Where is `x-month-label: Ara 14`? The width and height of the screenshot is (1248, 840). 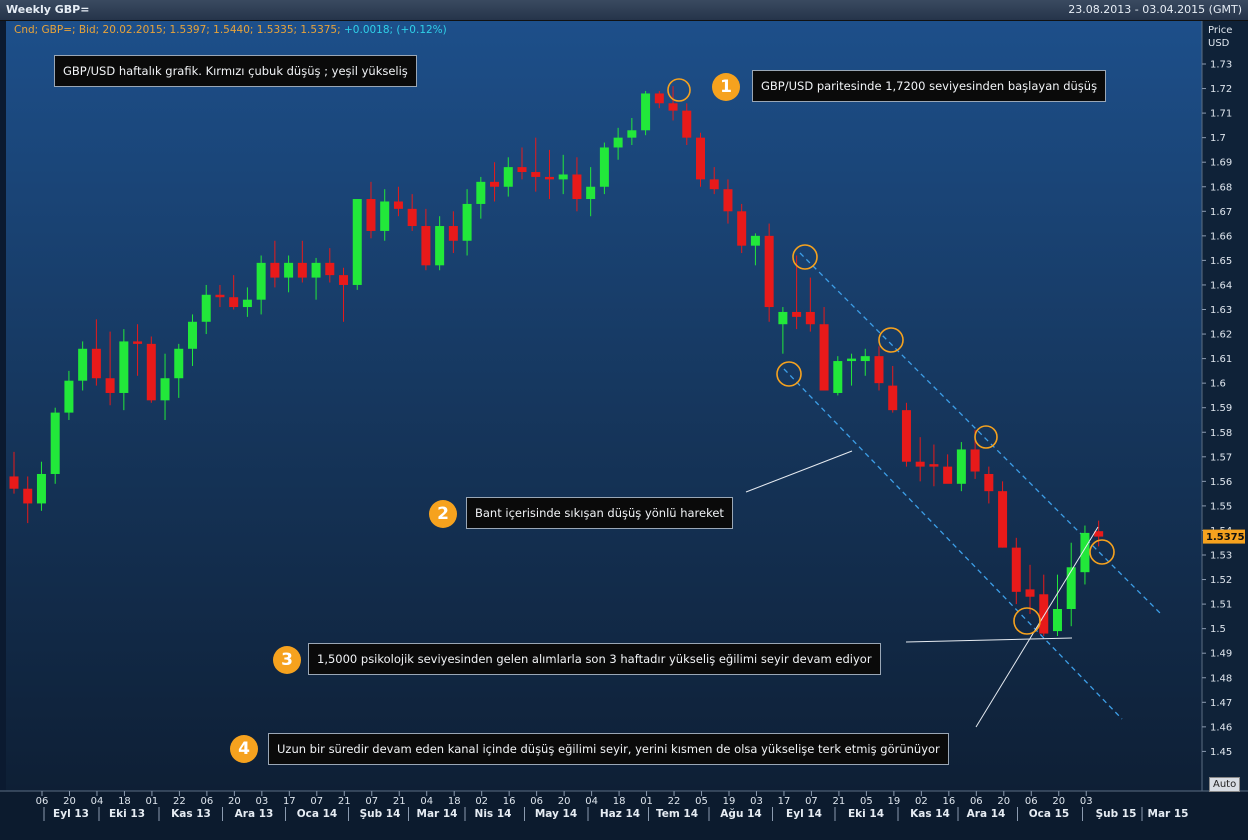
x-month-label: Ara 14 is located at coordinates (986, 814).